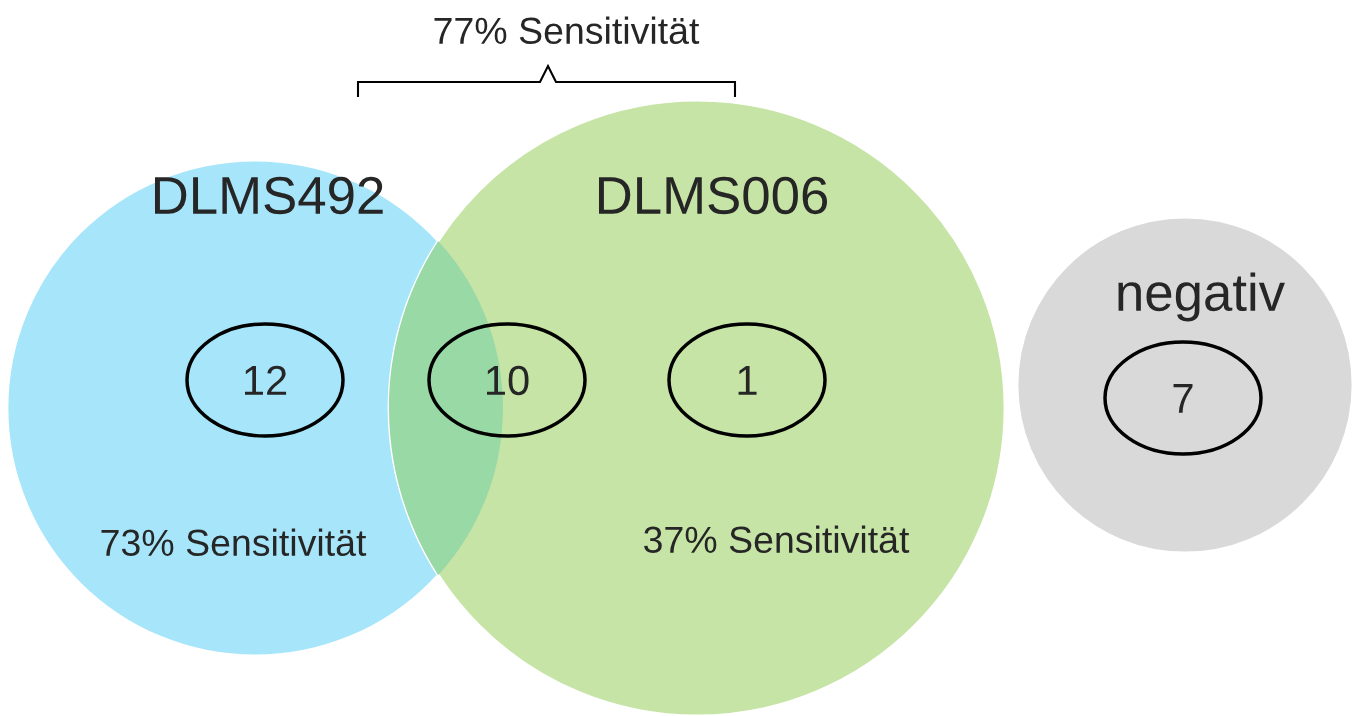 Image resolution: width=1360 pixels, height=716 pixels. What do you see at coordinates (713, 195) in the screenshot?
I see `category-label: DLMS006` at bounding box center [713, 195].